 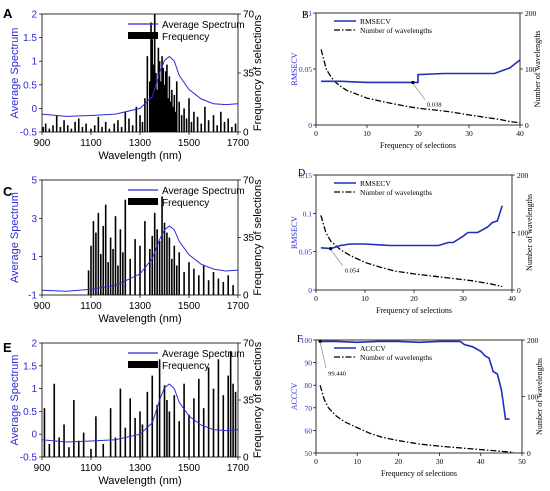 What do you see at coordinates (352, 271) in the screenshot?
I see `annotation-label: 0.054` at bounding box center [352, 271].